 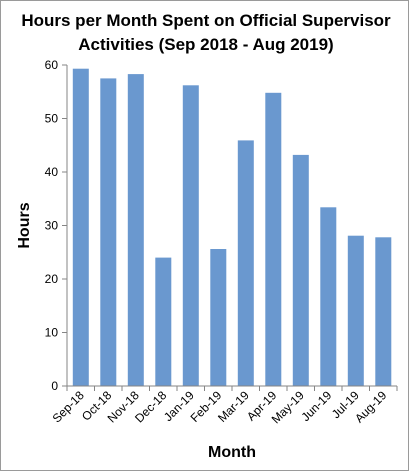 I want to click on x-tick-label: Jun-19, so click(x=317, y=406).